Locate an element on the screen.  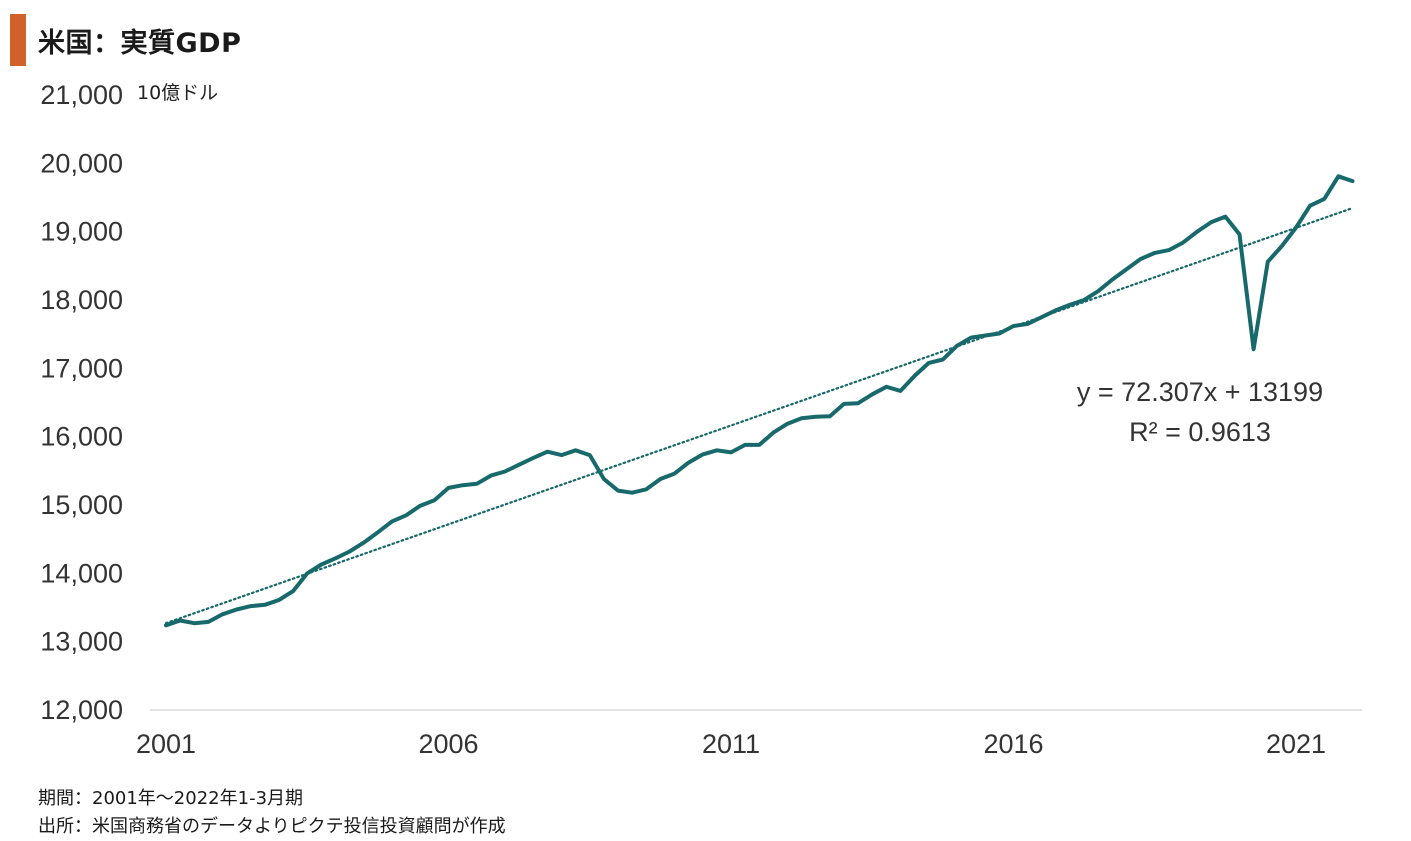
chart-title-block: 米国：実質GDP is located at coordinates (125, 40).